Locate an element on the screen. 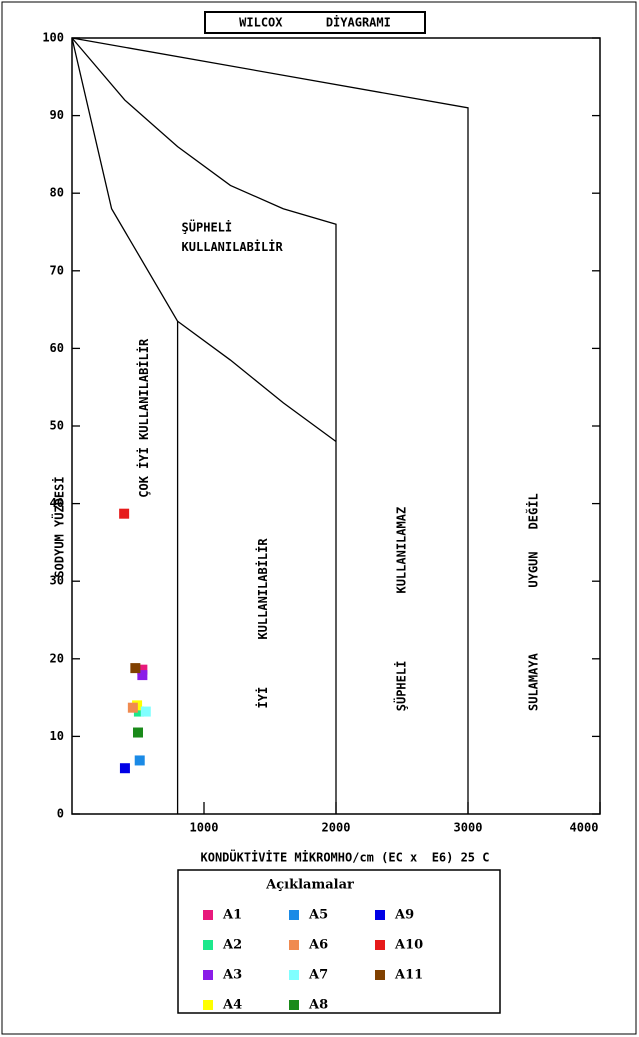 The height and width of the screenshot is (1037, 639). region-label: ÇOK İYİ KULLANILABİLİR is located at coordinates (143, 418).